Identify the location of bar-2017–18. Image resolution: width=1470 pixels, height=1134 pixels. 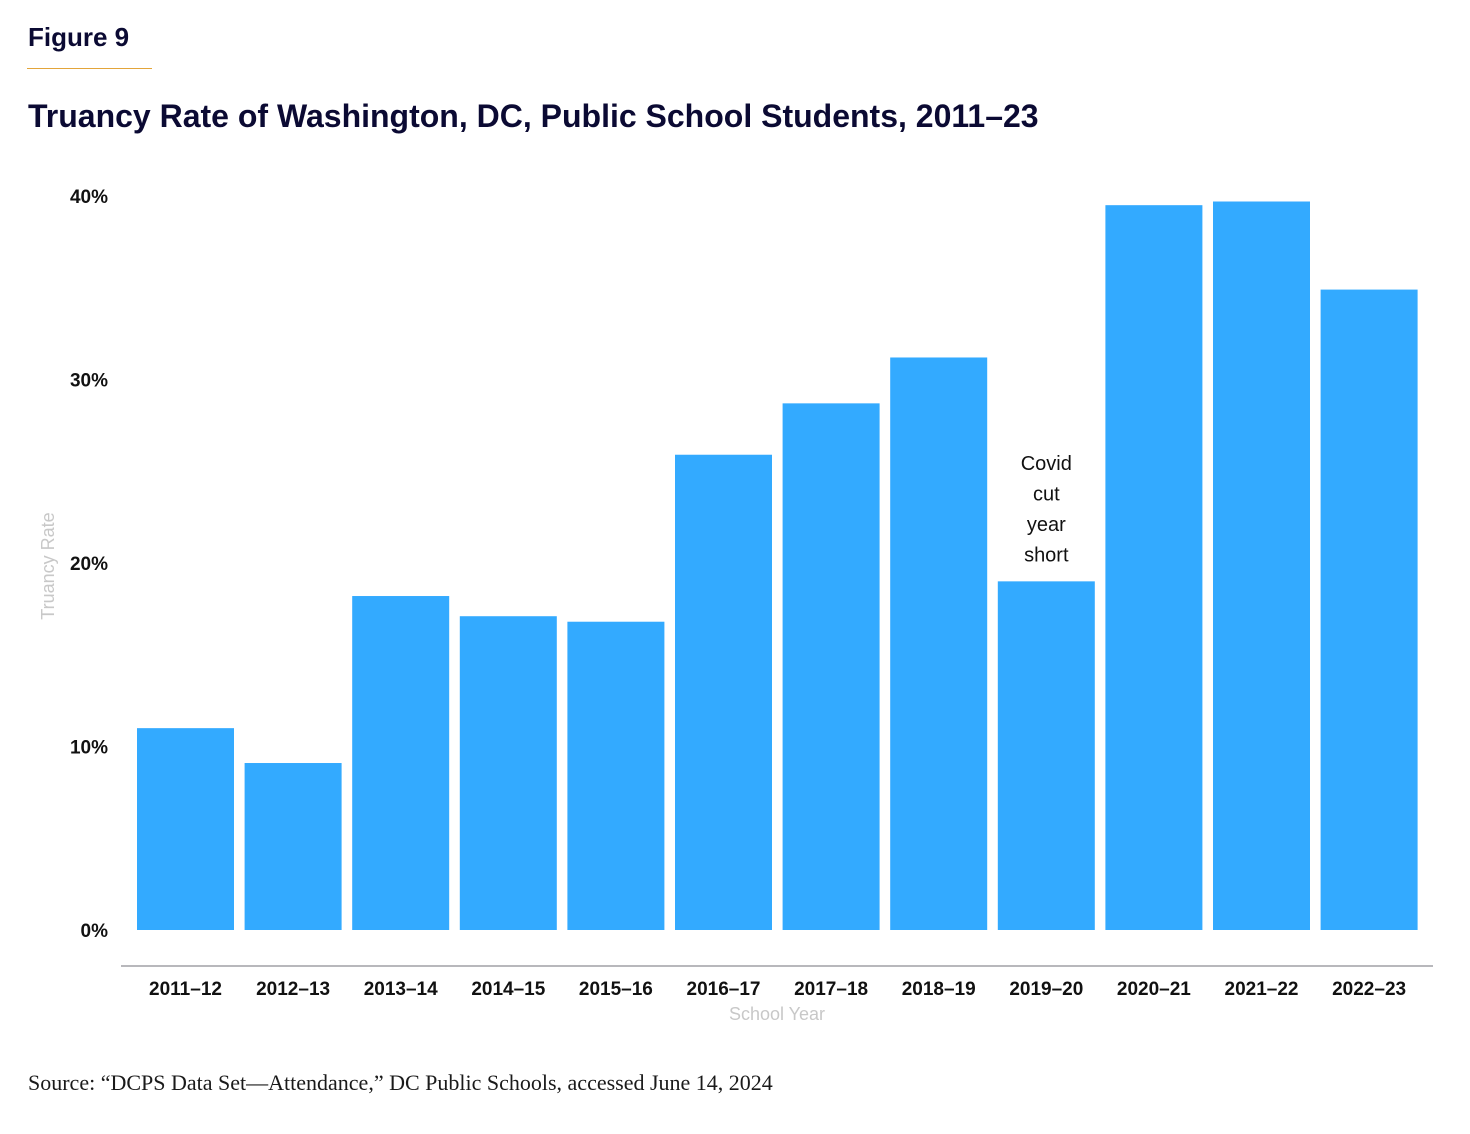
(831, 667).